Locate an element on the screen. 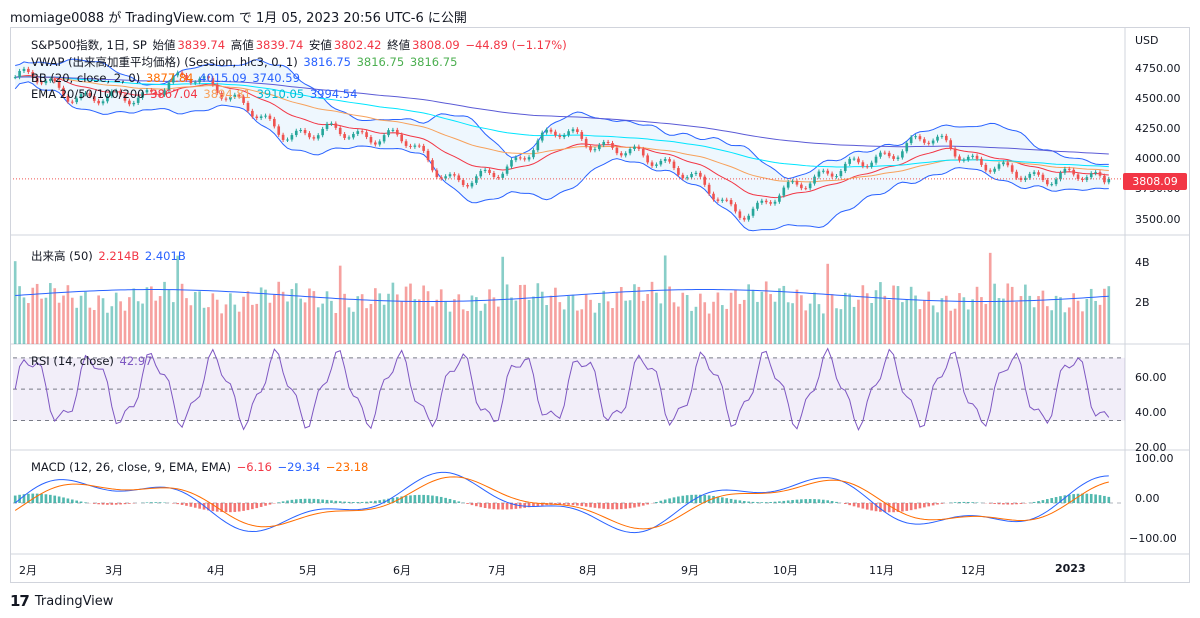  vwap-label: VWAP (出来高加重平均価格) (Session, hlc3, 0, 1) is located at coordinates (164, 62).